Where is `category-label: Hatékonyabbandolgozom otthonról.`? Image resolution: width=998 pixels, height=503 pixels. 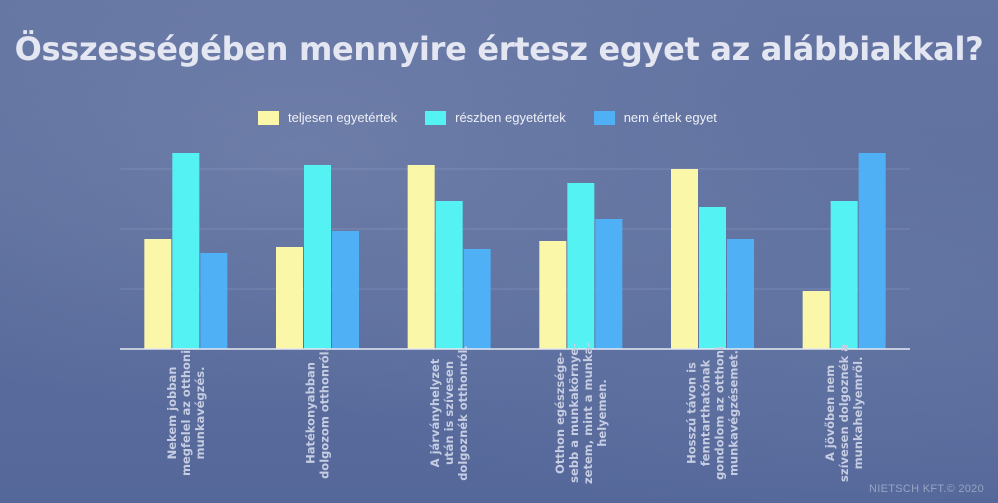 category-label: Hatékonyabbandolgozom otthonról. is located at coordinates (318, 413).